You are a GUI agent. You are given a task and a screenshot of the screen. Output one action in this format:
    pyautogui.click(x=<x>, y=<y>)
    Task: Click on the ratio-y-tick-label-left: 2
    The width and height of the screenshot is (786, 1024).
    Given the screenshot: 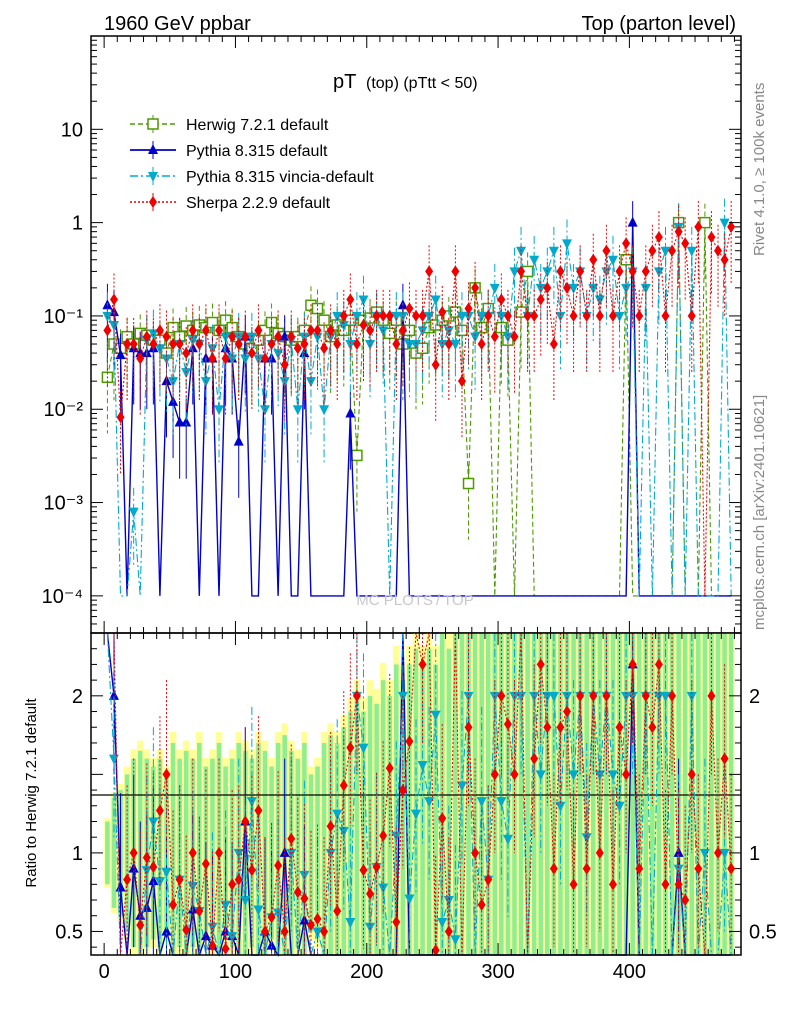 What is the action you would take?
    pyautogui.click(x=77, y=697)
    